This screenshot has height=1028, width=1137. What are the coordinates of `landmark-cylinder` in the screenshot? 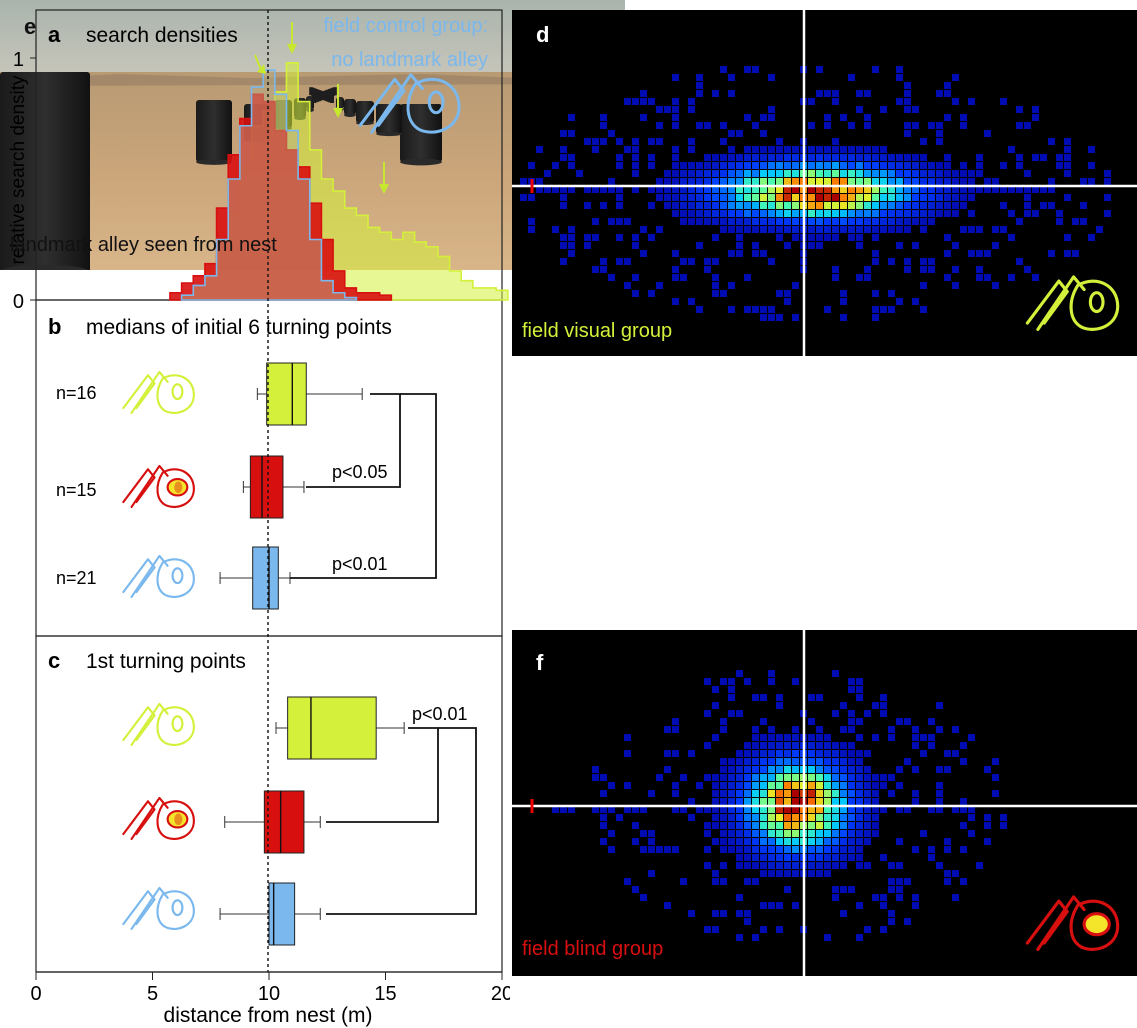 It's located at (350, 107).